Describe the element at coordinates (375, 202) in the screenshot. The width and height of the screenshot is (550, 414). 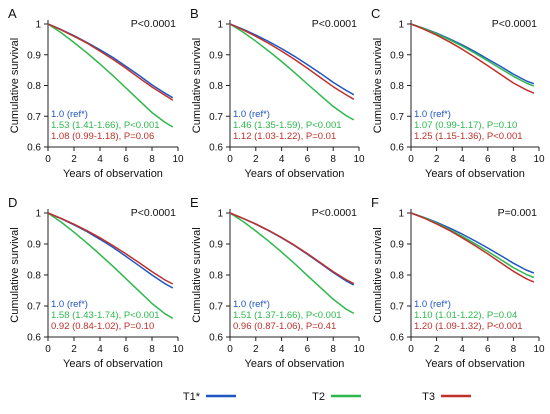
I see `panel-letter: F` at that location.